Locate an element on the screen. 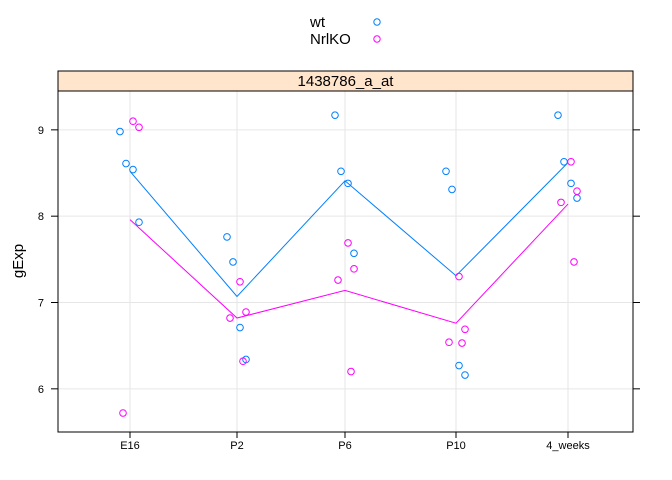  panel-title: 1438786_a_at is located at coordinates (346, 81).